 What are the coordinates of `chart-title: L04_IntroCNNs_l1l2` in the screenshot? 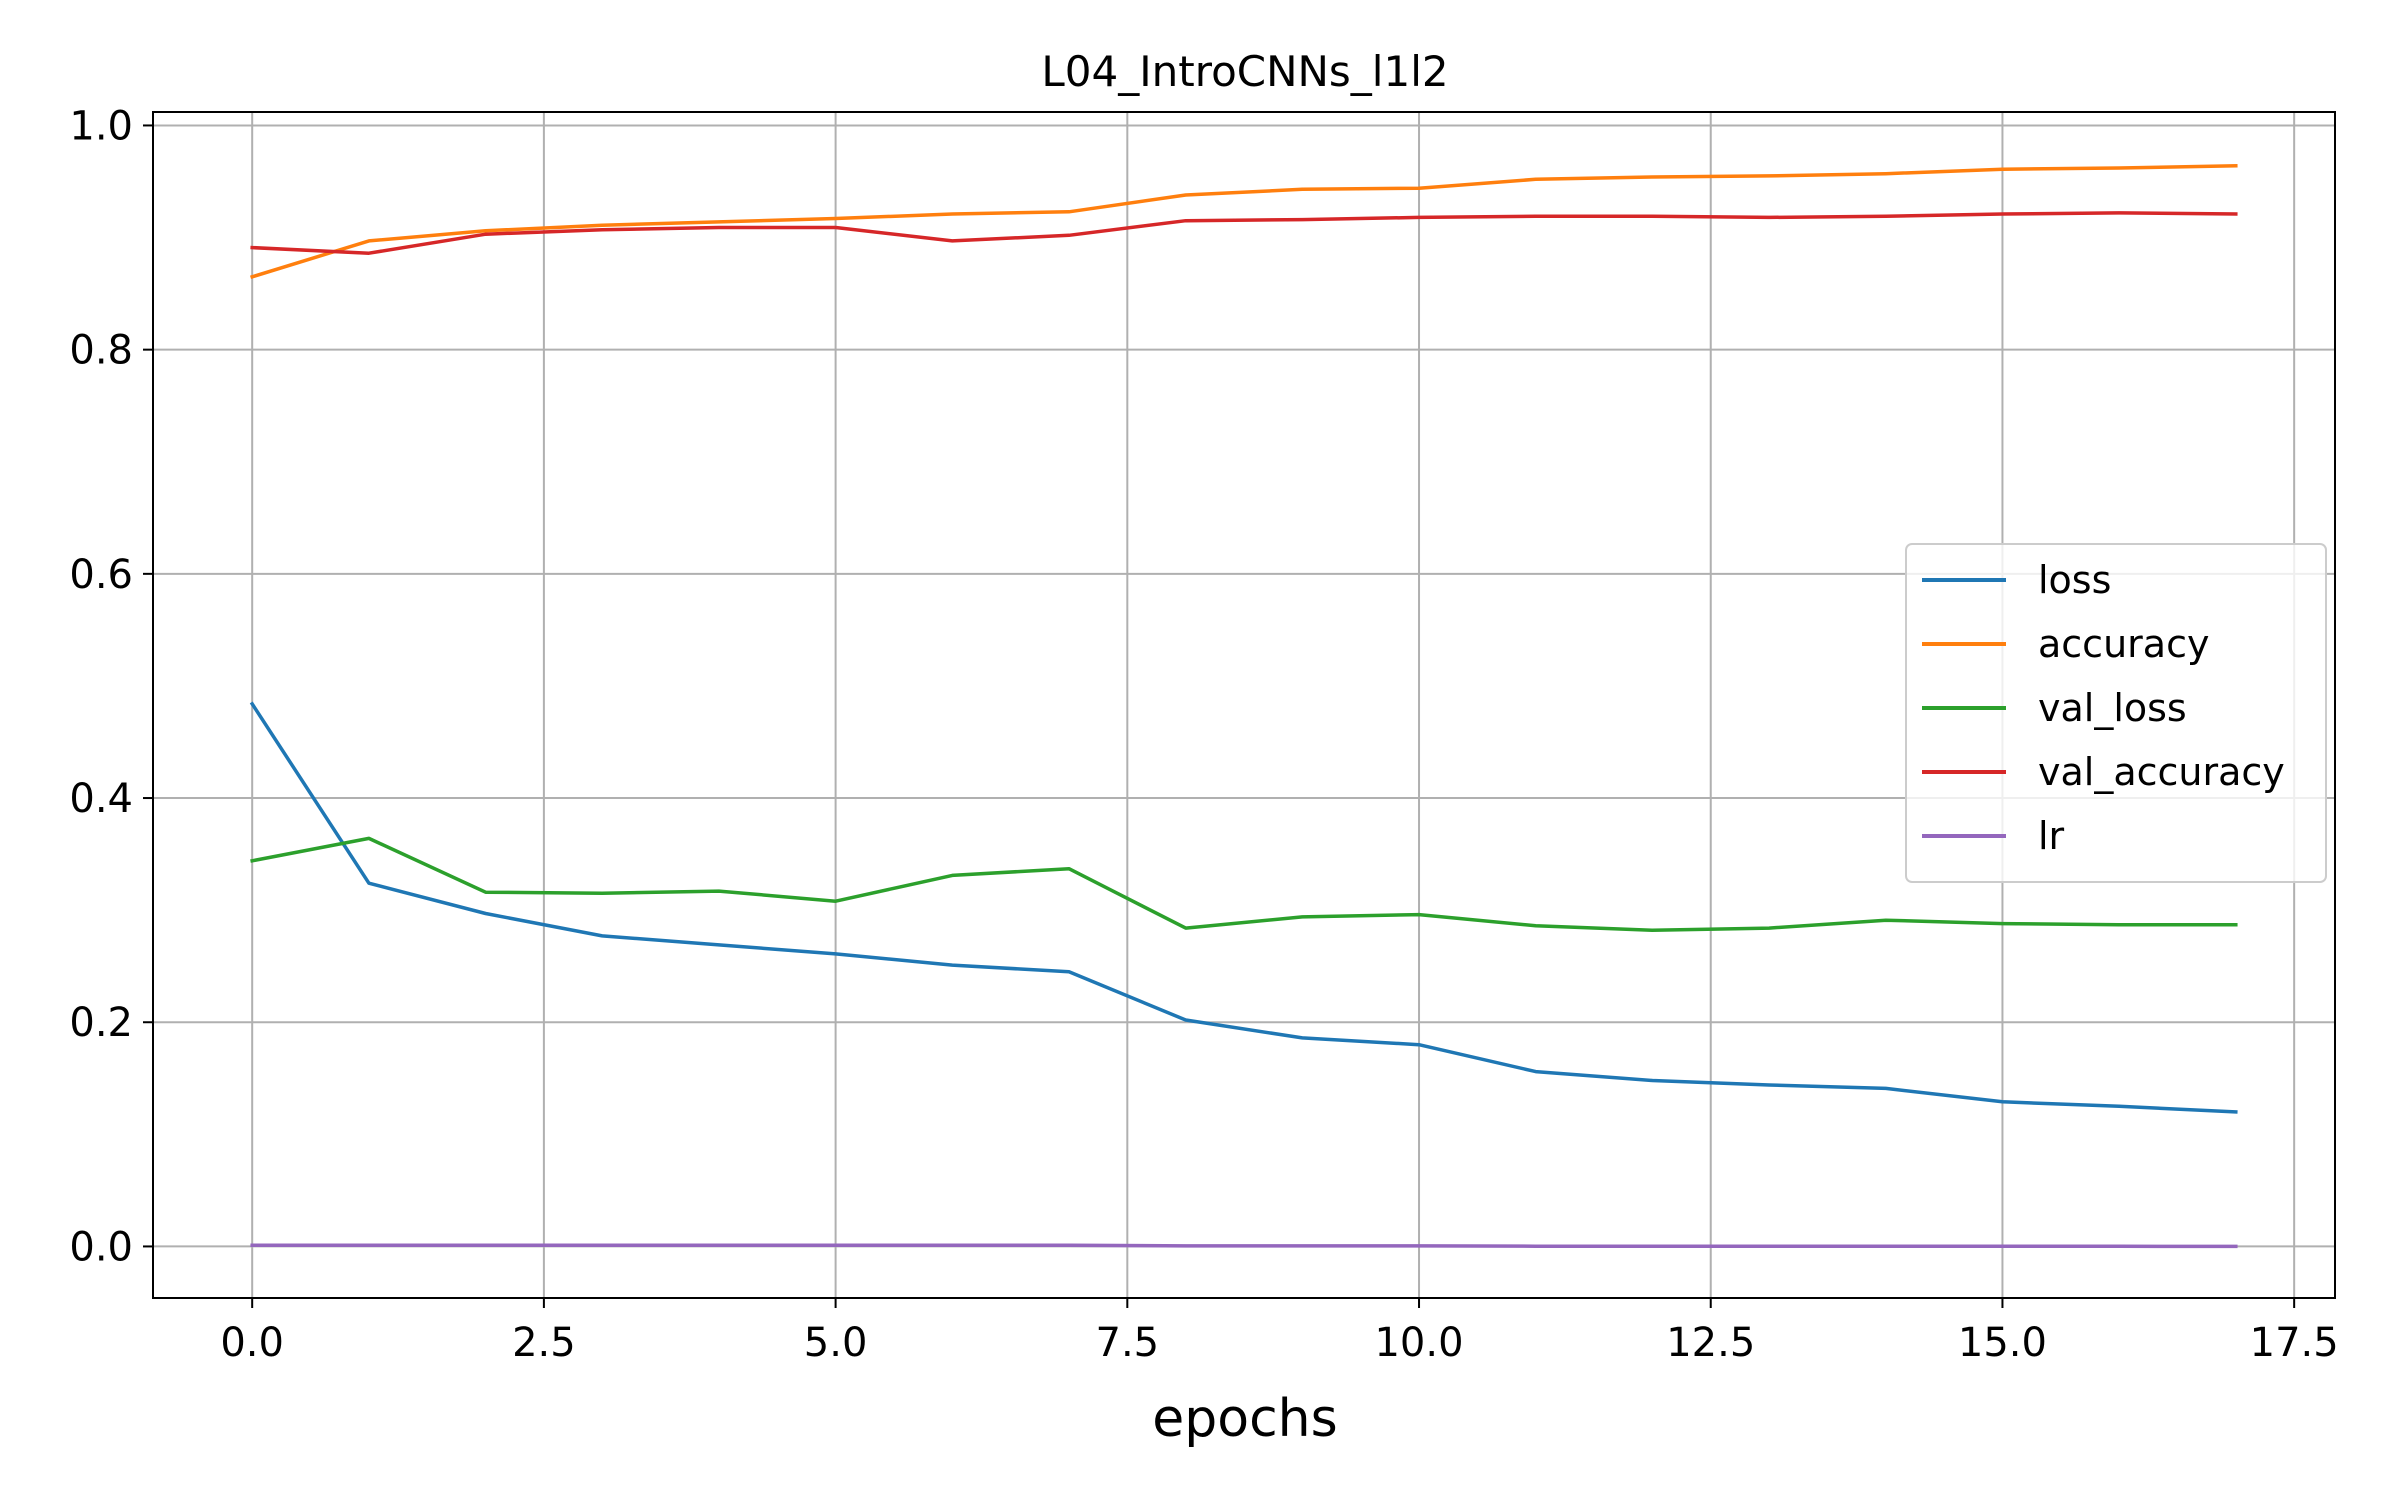 It's located at (1244, 71).